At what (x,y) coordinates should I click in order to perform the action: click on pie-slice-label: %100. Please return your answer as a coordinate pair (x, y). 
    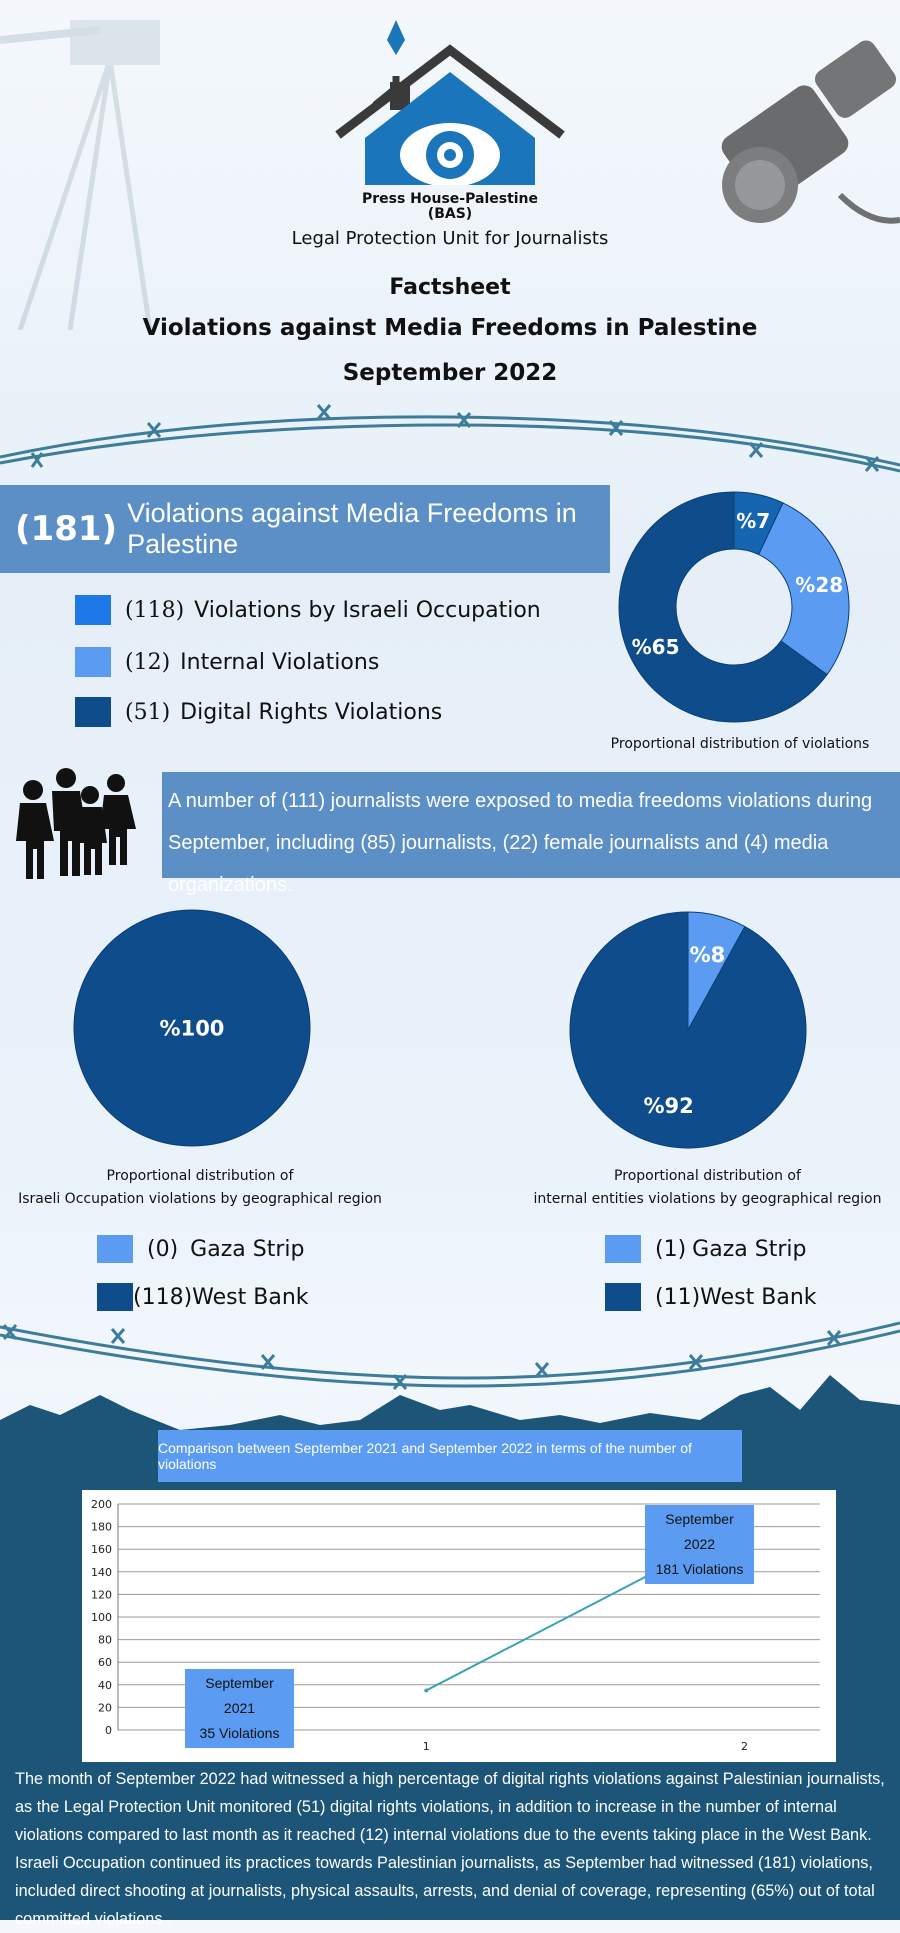
    Looking at the image, I should click on (192, 1028).